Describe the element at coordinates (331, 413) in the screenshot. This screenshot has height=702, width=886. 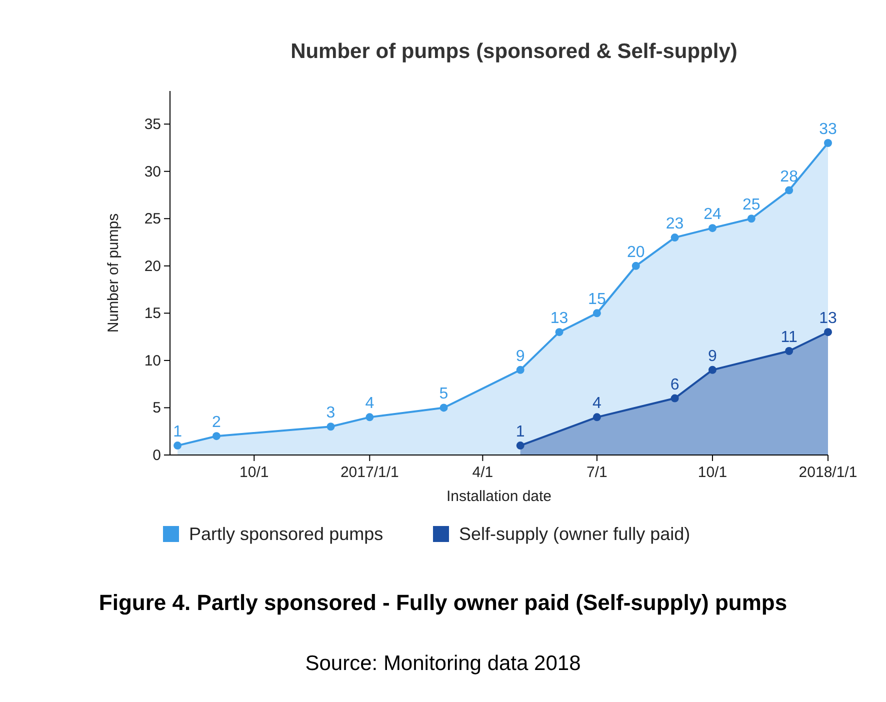
I see `data-label: 3` at that location.